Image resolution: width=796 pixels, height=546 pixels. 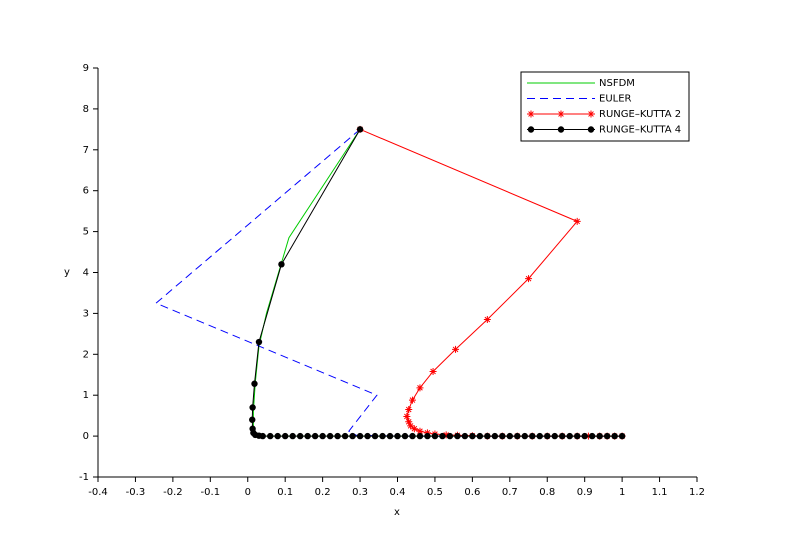 I want to click on y-tick-label: 6, so click(x=86, y=191).